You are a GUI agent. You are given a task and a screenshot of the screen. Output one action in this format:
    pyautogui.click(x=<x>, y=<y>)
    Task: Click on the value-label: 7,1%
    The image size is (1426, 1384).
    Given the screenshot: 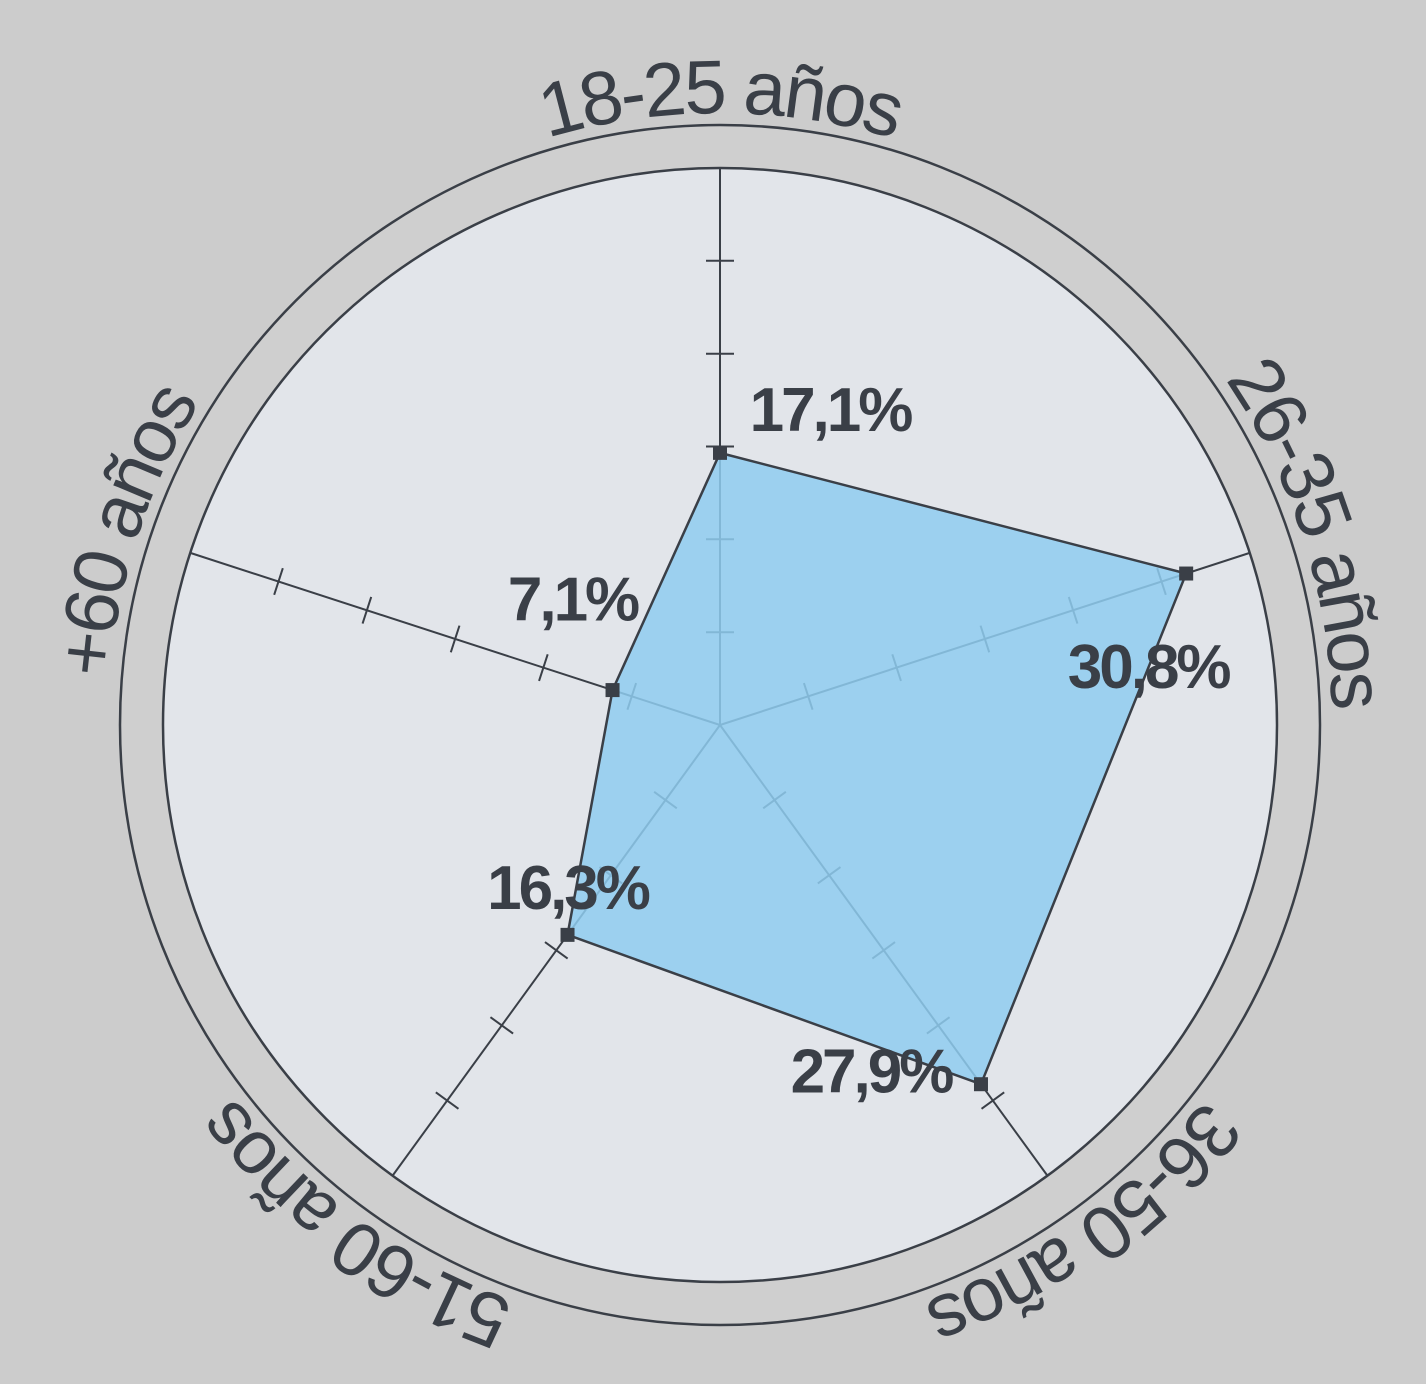 What is the action you would take?
    pyautogui.click(x=573, y=599)
    